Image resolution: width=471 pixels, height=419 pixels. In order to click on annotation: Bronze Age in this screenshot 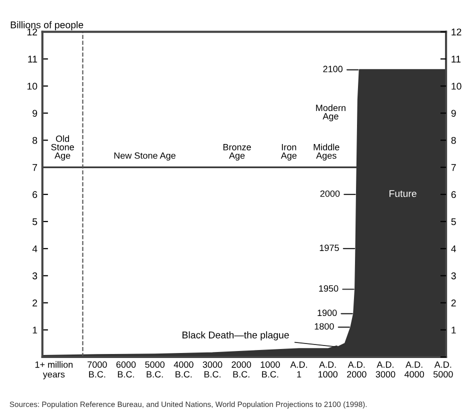, I will do `click(237, 152)`.